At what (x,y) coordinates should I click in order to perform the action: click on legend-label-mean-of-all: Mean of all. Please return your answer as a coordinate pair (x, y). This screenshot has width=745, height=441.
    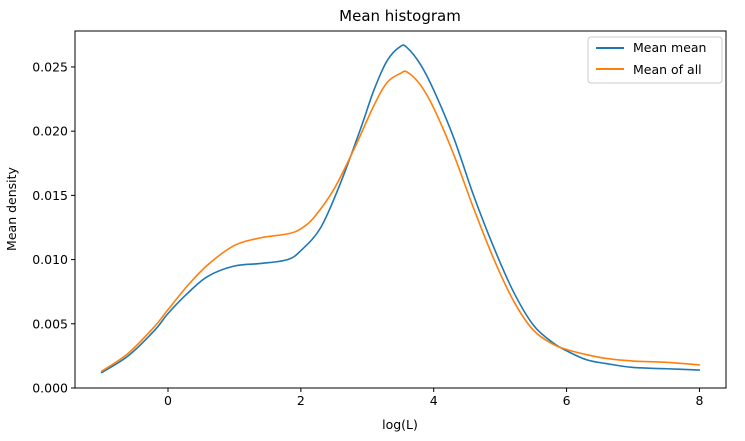
    Looking at the image, I should click on (667, 69).